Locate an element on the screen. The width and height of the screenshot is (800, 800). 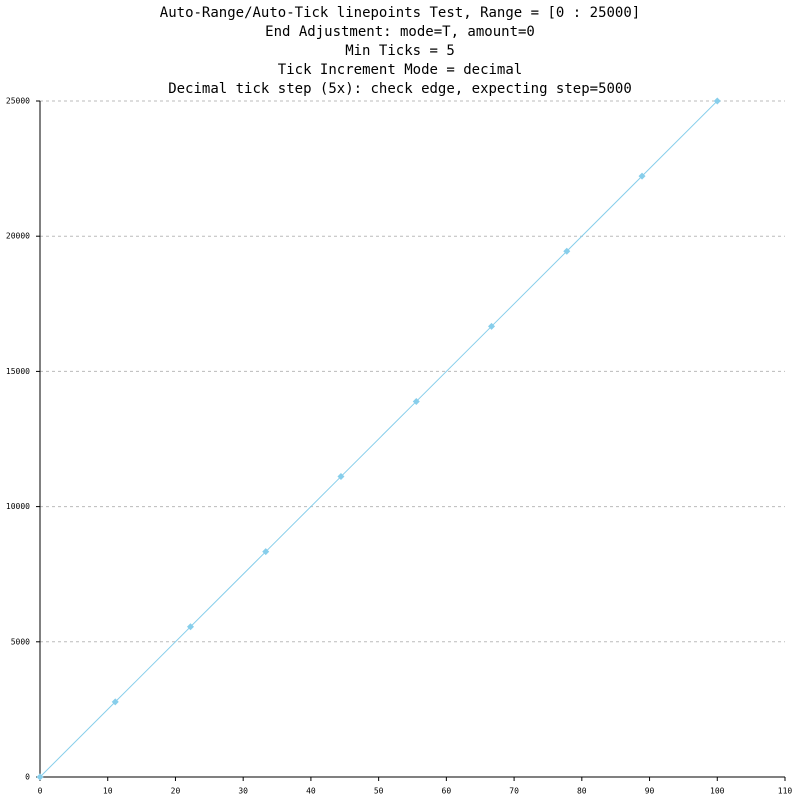
x-tick-label: 60 is located at coordinates (447, 791).